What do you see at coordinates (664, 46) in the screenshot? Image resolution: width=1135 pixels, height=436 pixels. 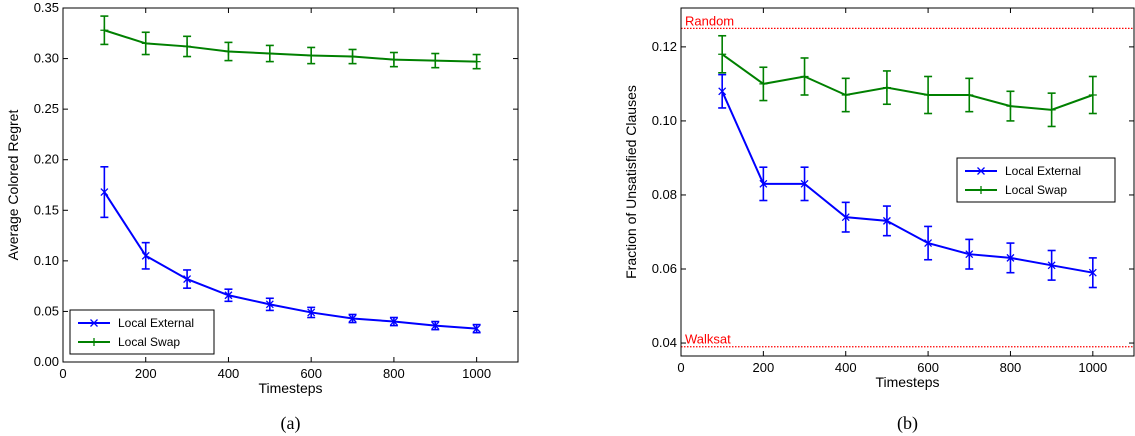 I see `y-tick-label: 0.12` at bounding box center [664, 46].